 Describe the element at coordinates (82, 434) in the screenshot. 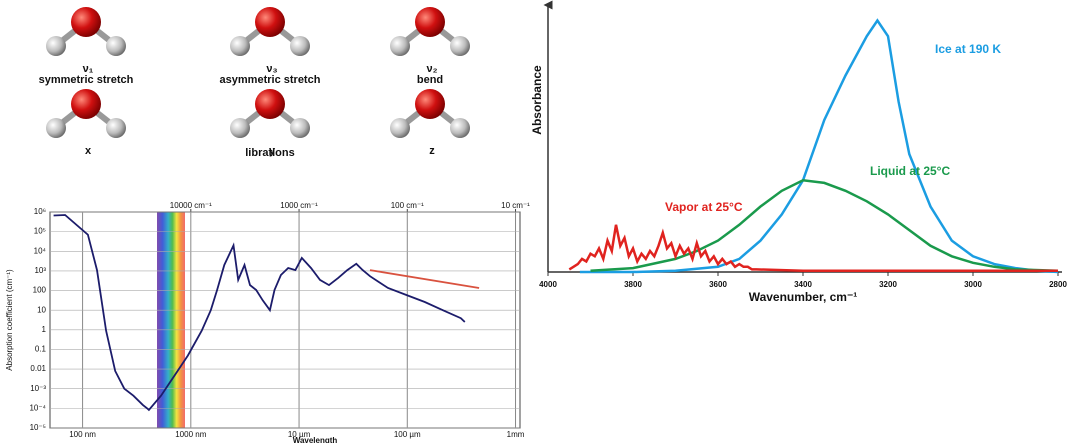

I see `x-tick-label: 100 nm` at that location.